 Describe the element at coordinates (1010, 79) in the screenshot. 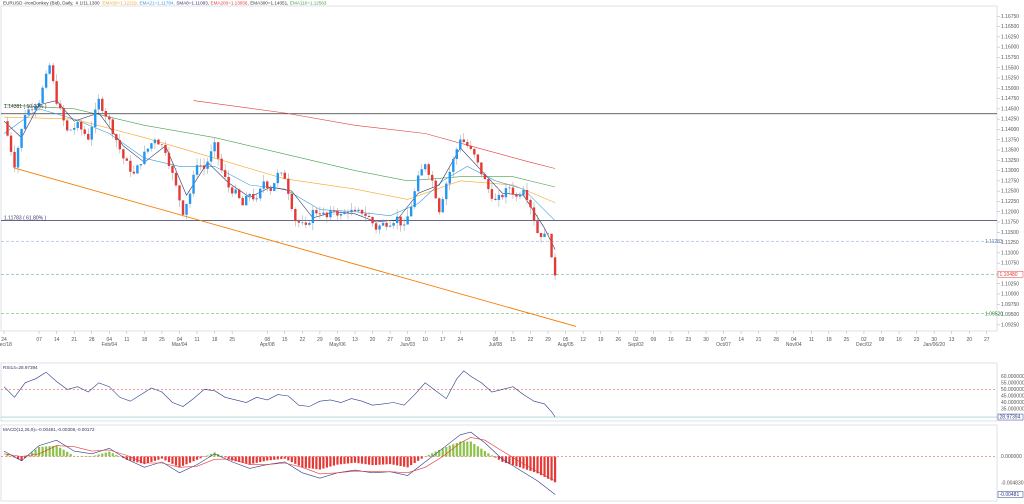

I see `price-tick-label: 1.15250` at that location.